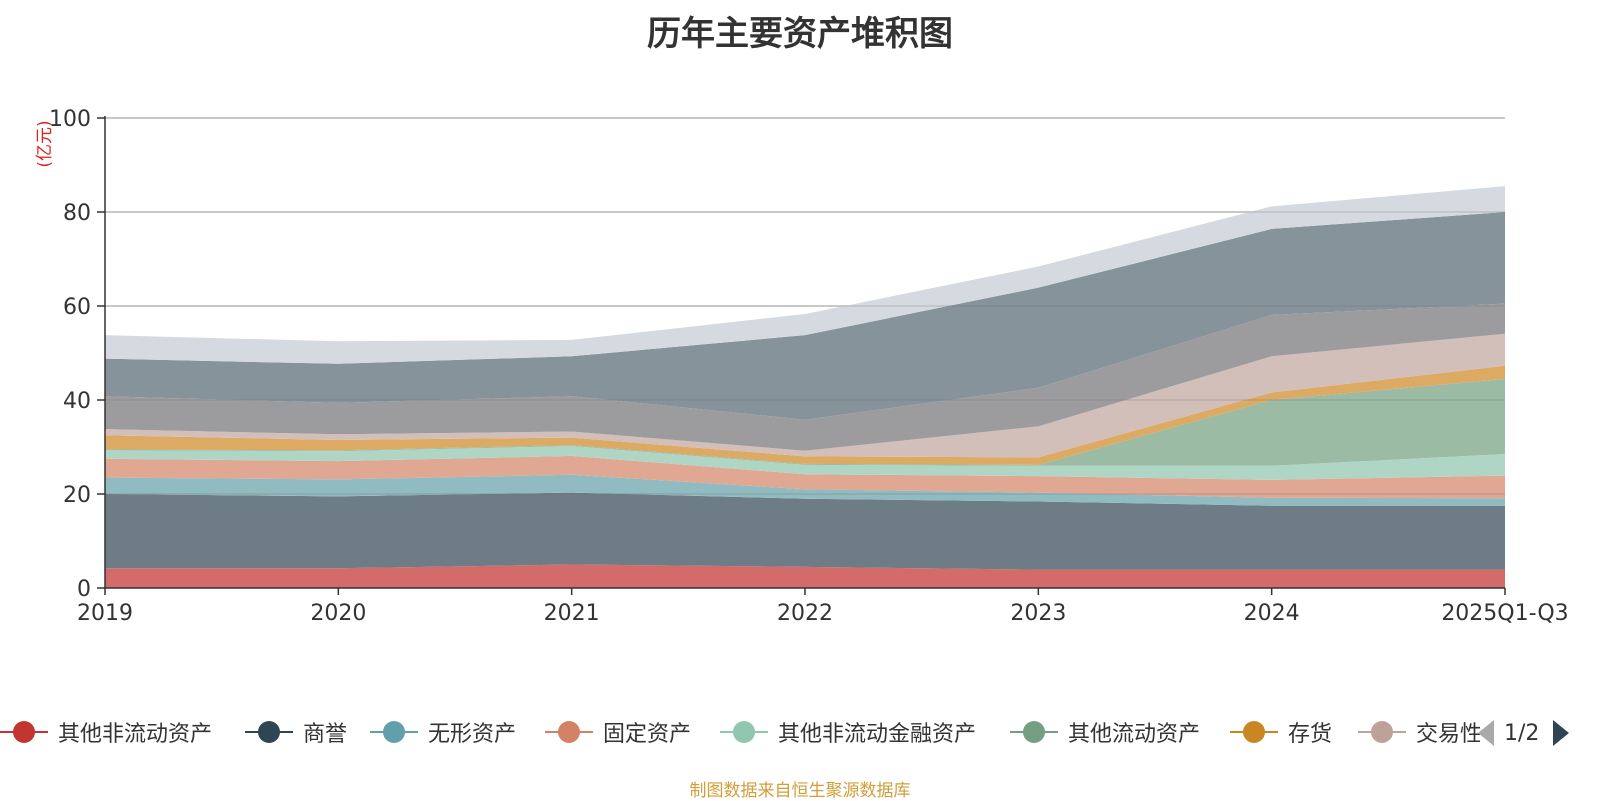  Describe the element at coordinates (77, 401) in the screenshot. I see `y-tick-label: 40` at that location.